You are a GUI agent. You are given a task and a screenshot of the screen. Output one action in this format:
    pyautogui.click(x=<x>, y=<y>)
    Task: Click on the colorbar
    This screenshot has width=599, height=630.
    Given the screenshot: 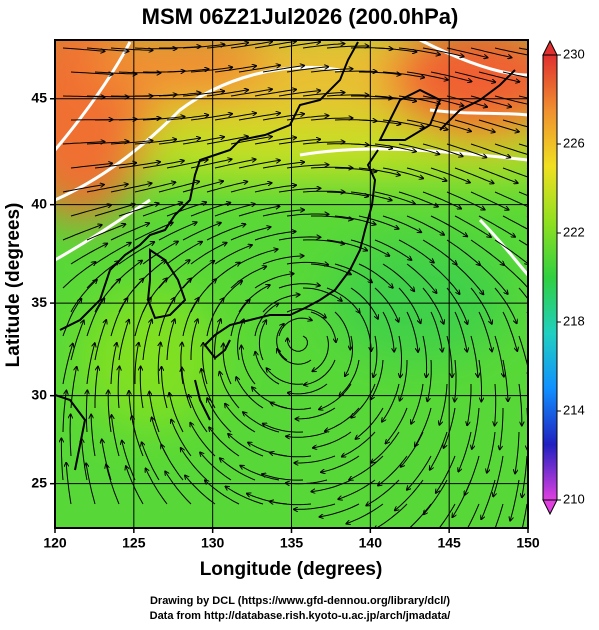 What is the action you would take?
    pyautogui.click(x=550, y=277)
    